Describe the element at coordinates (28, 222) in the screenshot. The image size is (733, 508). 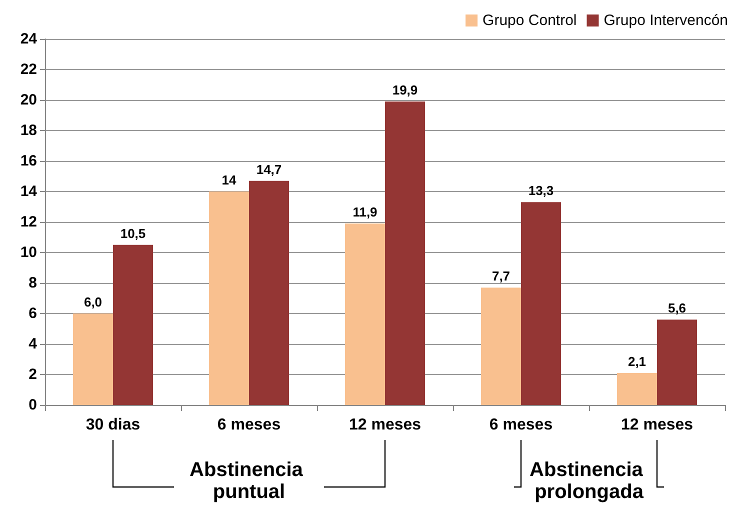
I see `y-tick-label: 12` at that location.